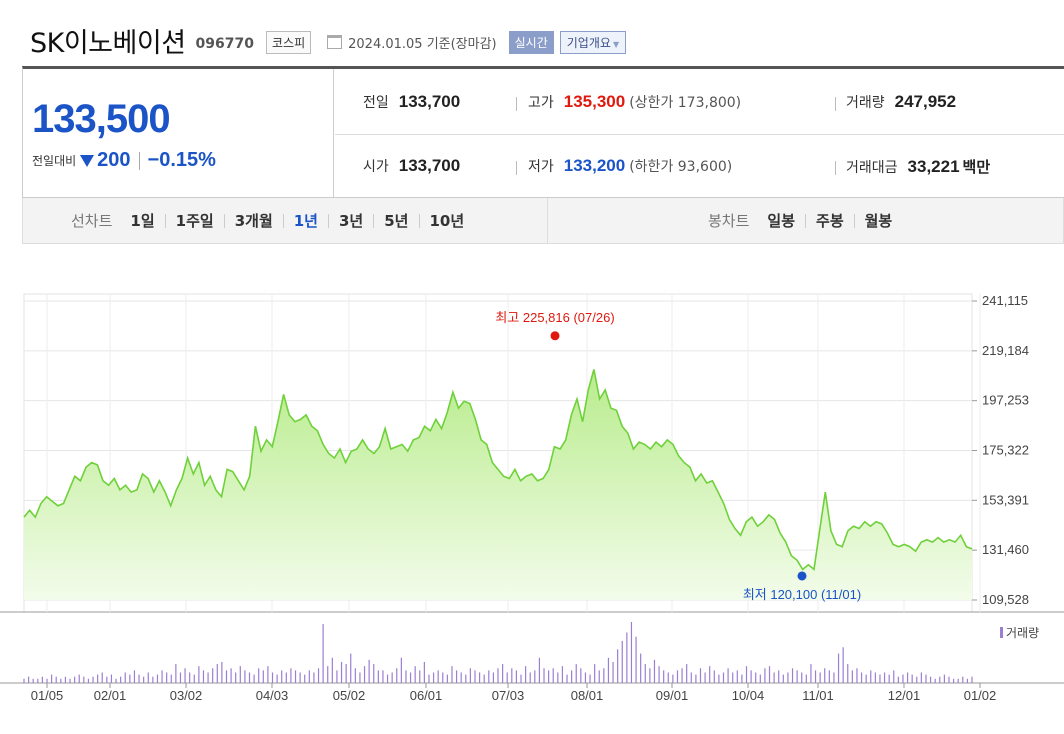  What do you see at coordinates (446, 220) in the screenshot?
I see `tab-10y: 10년` at bounding box center [446, 220].